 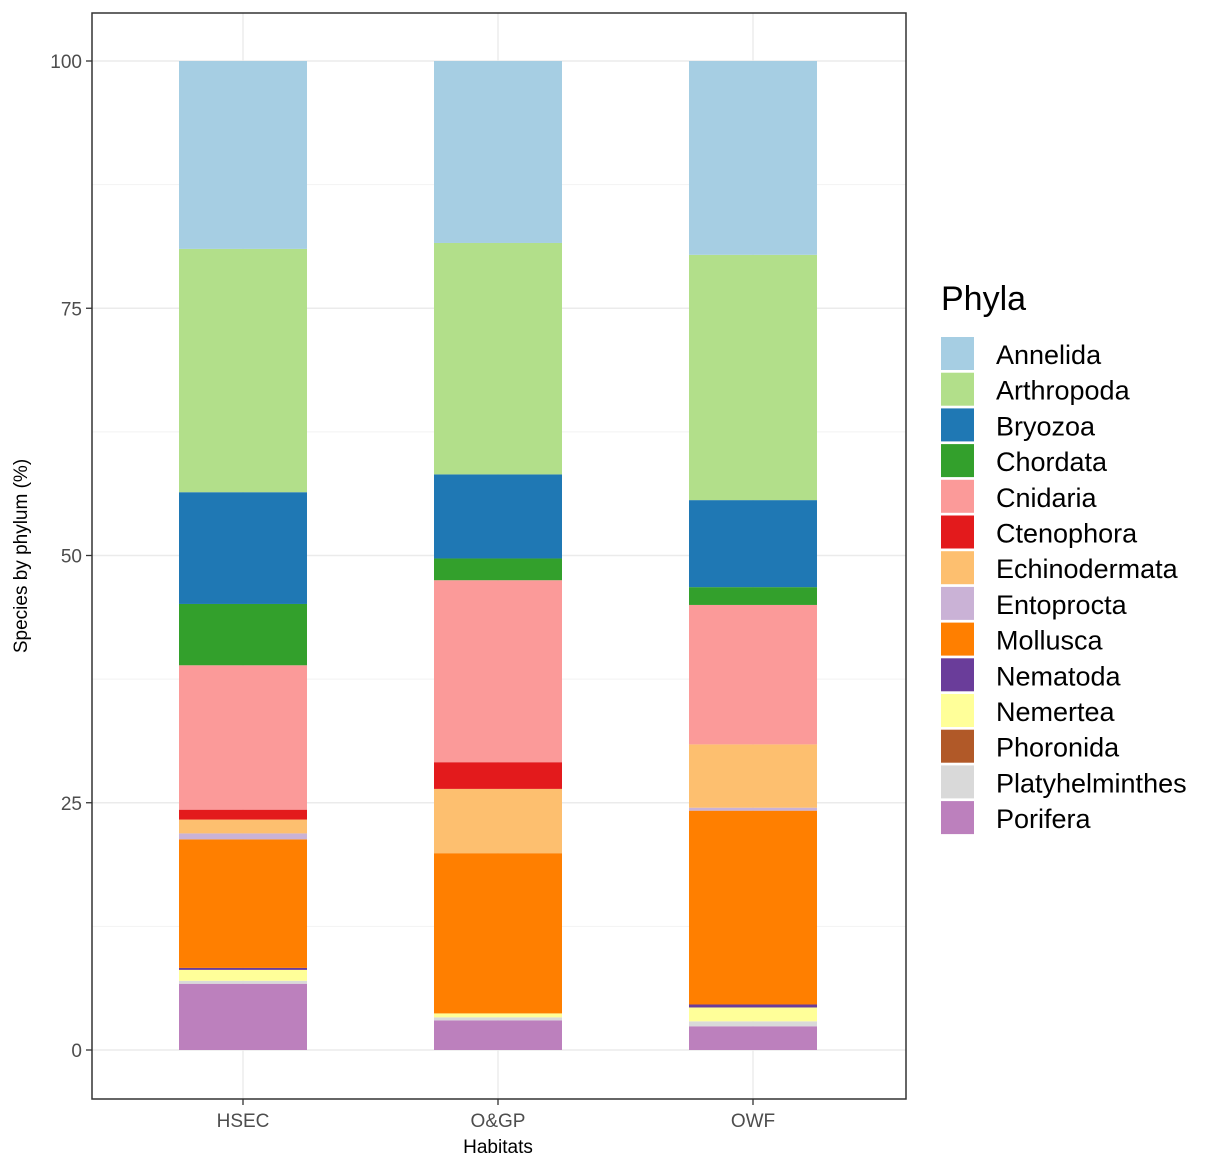 I want to click on bar-segment-entoprocta-hsec, so click(x=243, y=836).